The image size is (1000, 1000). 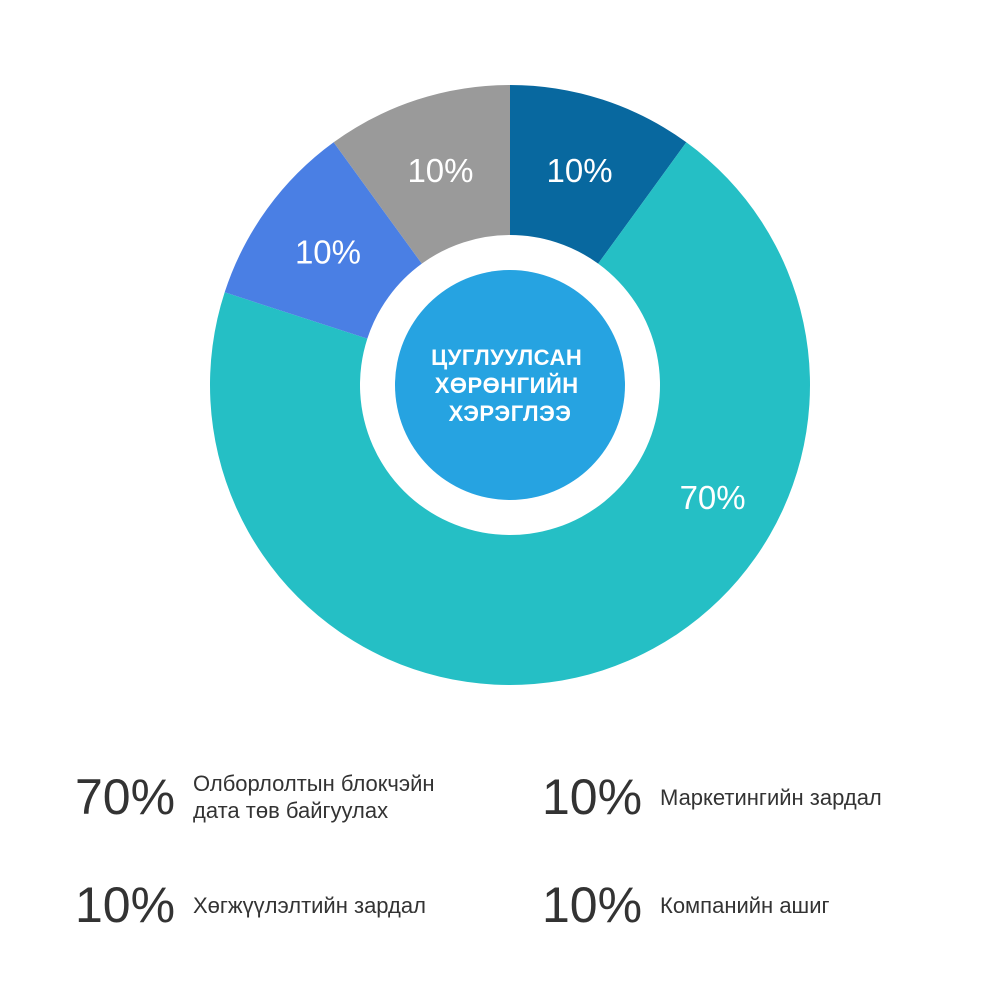 I want to click on legend-label: Компанийн ашиг, so click(x=745, y=905).